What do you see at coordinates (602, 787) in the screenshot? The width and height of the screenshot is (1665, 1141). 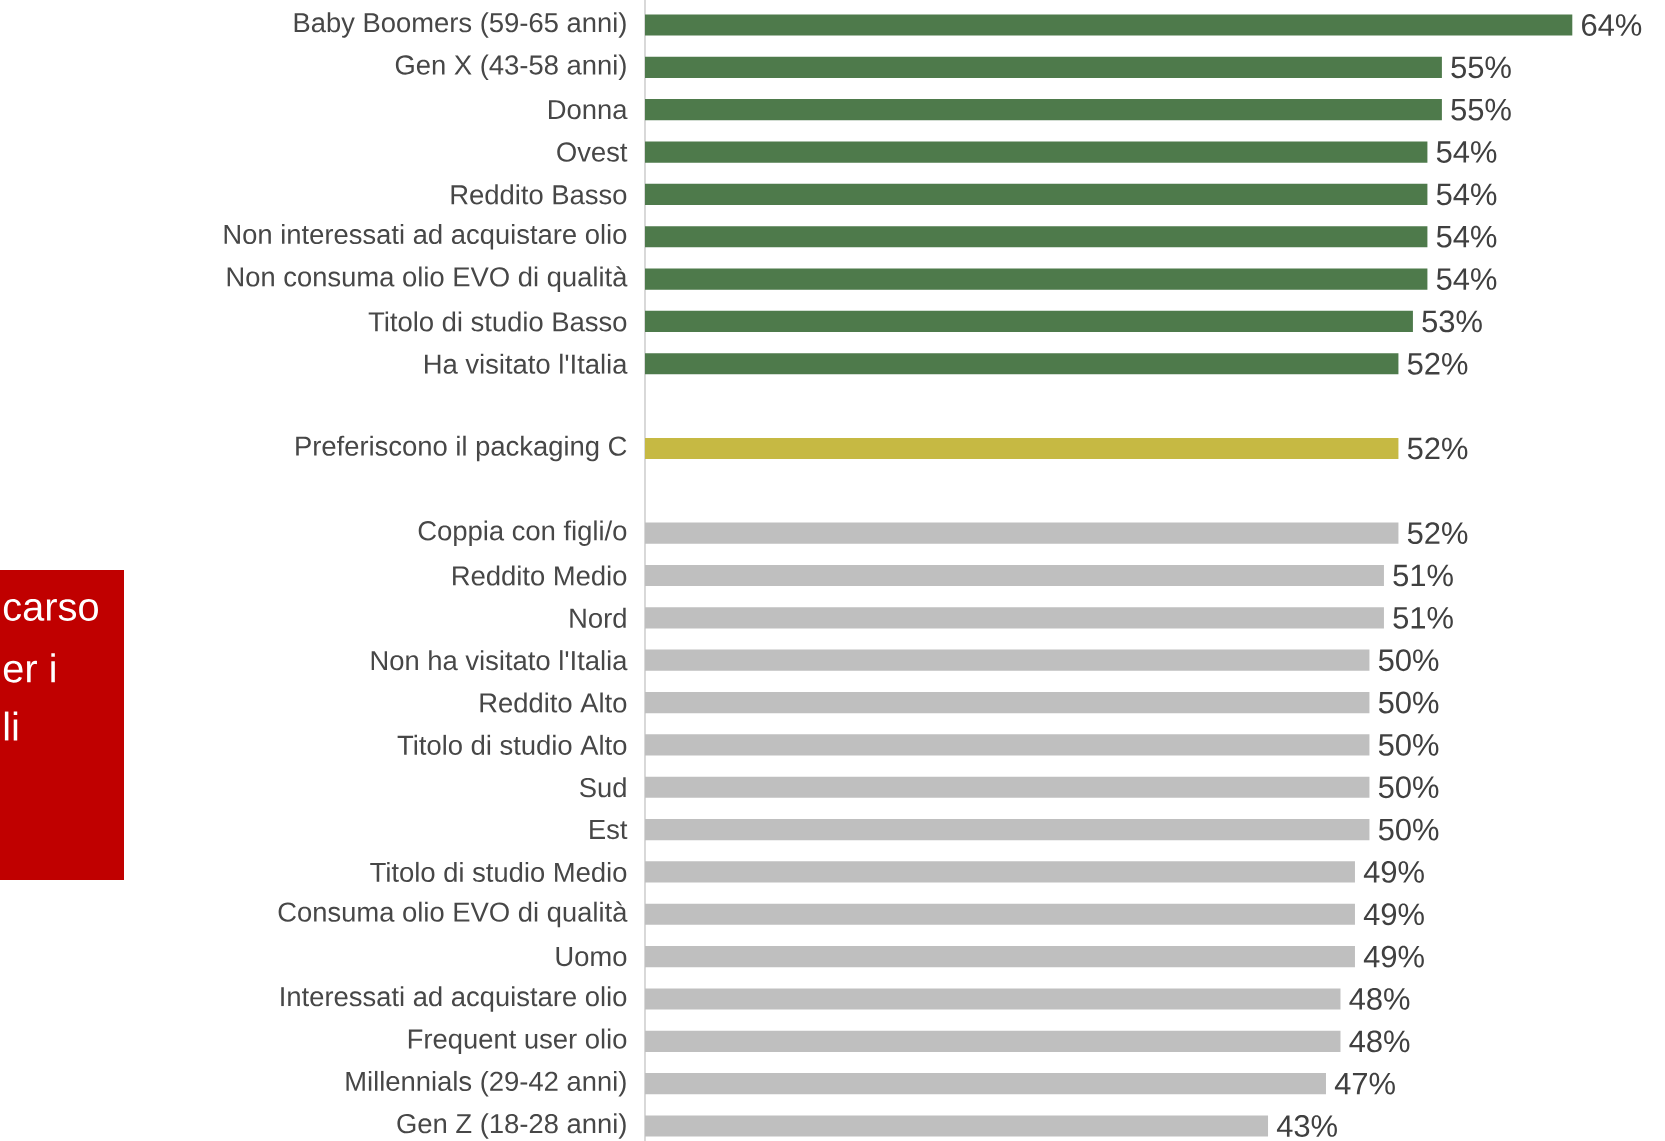 I see `y-tick-label: Sud` at bounding box center [602, 787].